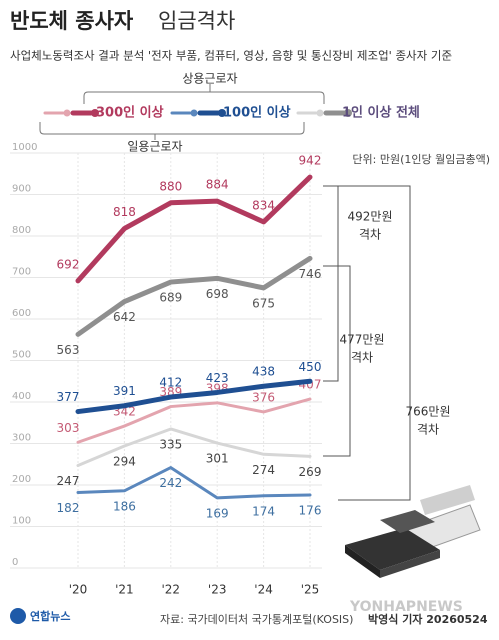  I want to click on chart-title: 반도체 종사자, so click(72, 21).